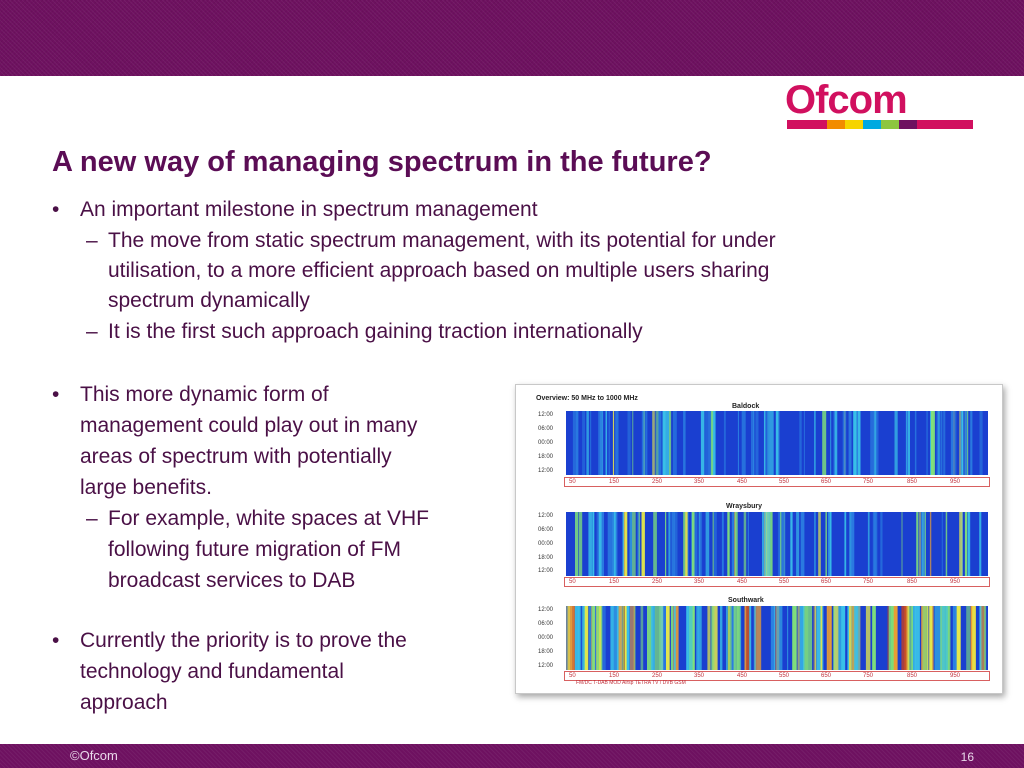  Describe the element at coordinates (204, 394) in the screenshot. I see `bullet-2-line-1: This more dynamic form of` at that location.